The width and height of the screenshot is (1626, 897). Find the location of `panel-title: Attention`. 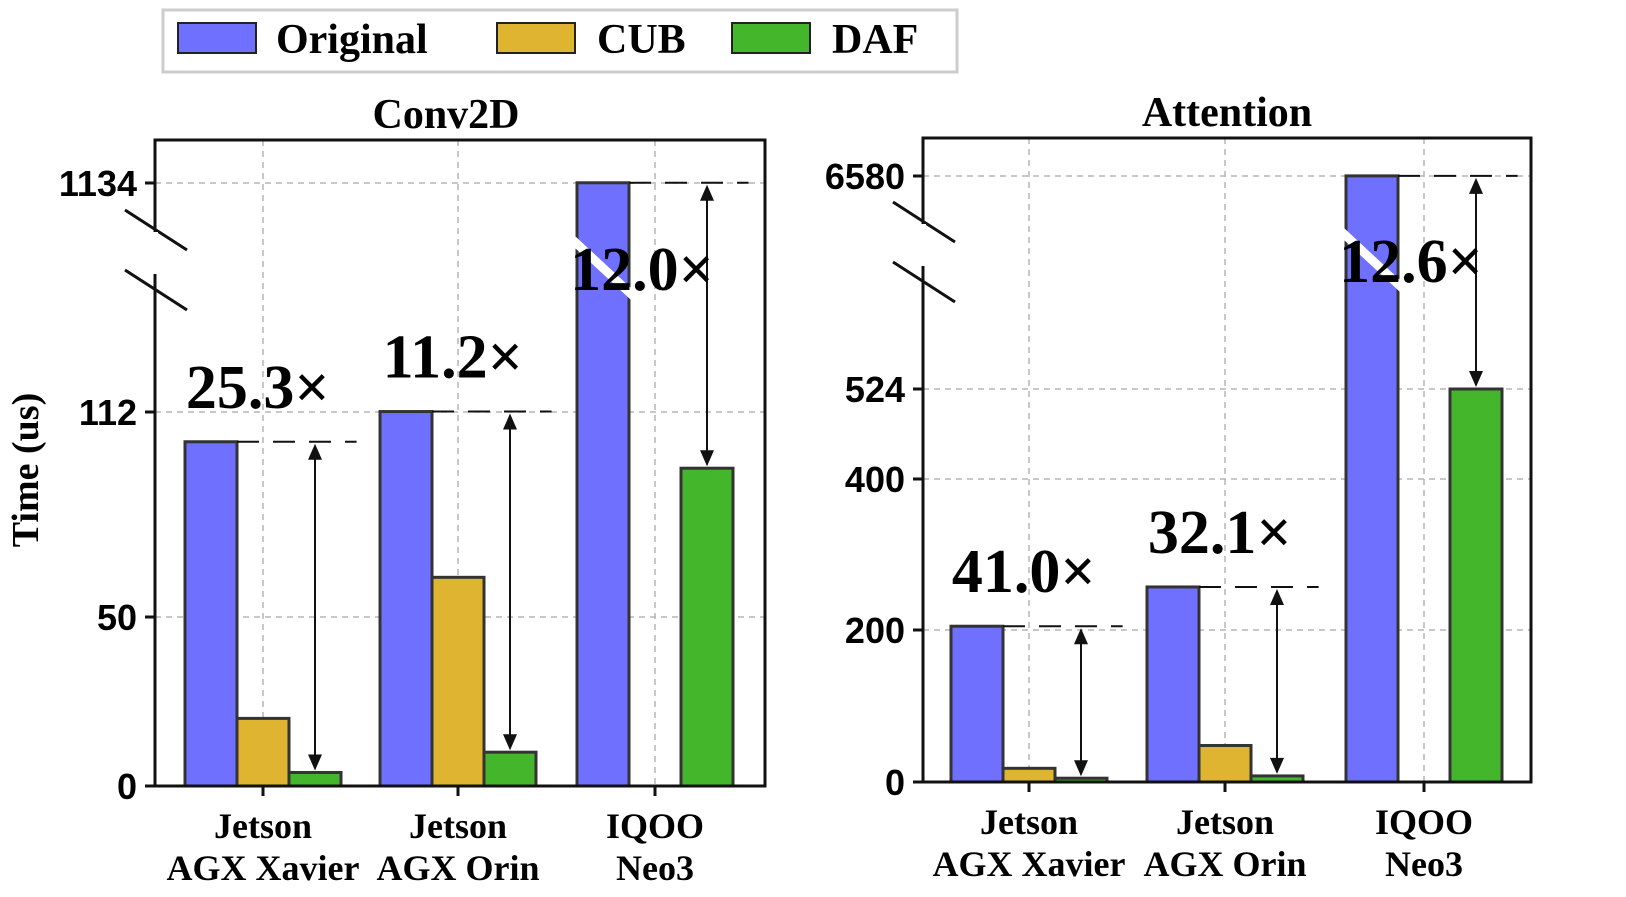

panel-title: Attention is located at coordinates (1227, 113).